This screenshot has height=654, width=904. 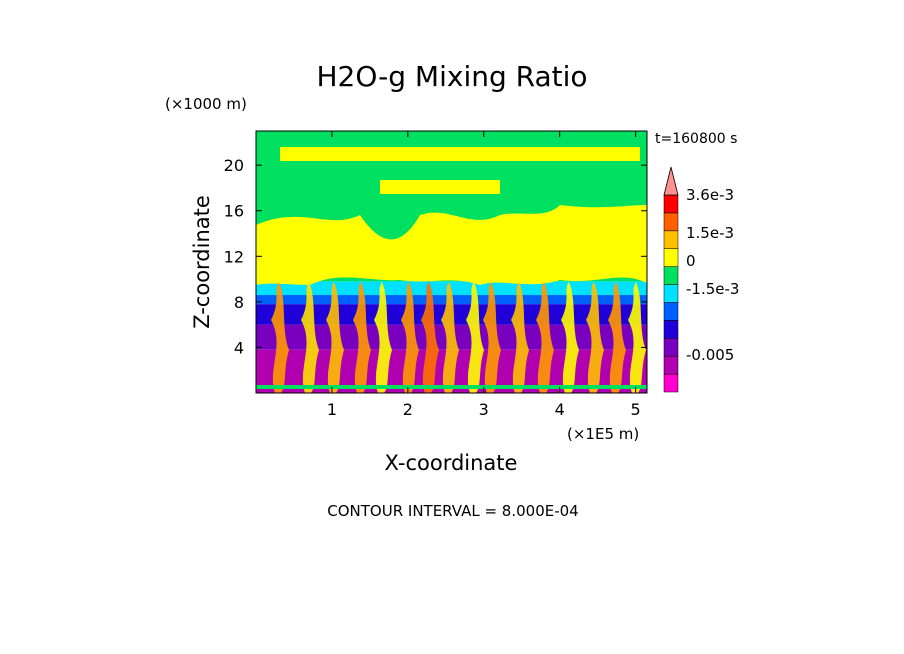 I want to click on x-tick-label: 2, so click(x=408, y=409).